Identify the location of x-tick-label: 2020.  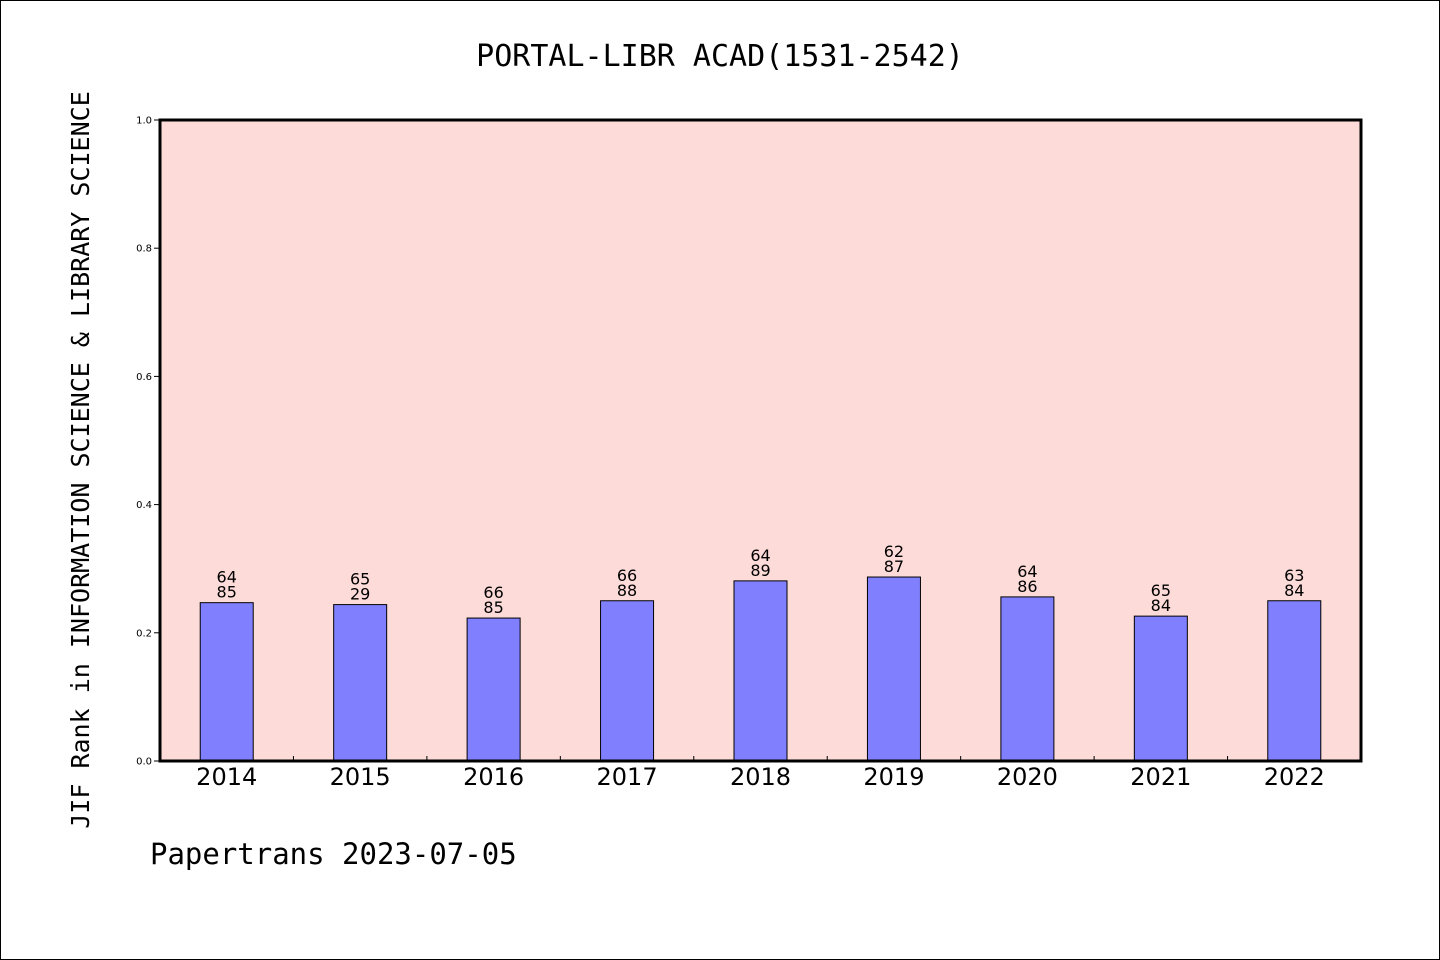
(1027, 777).